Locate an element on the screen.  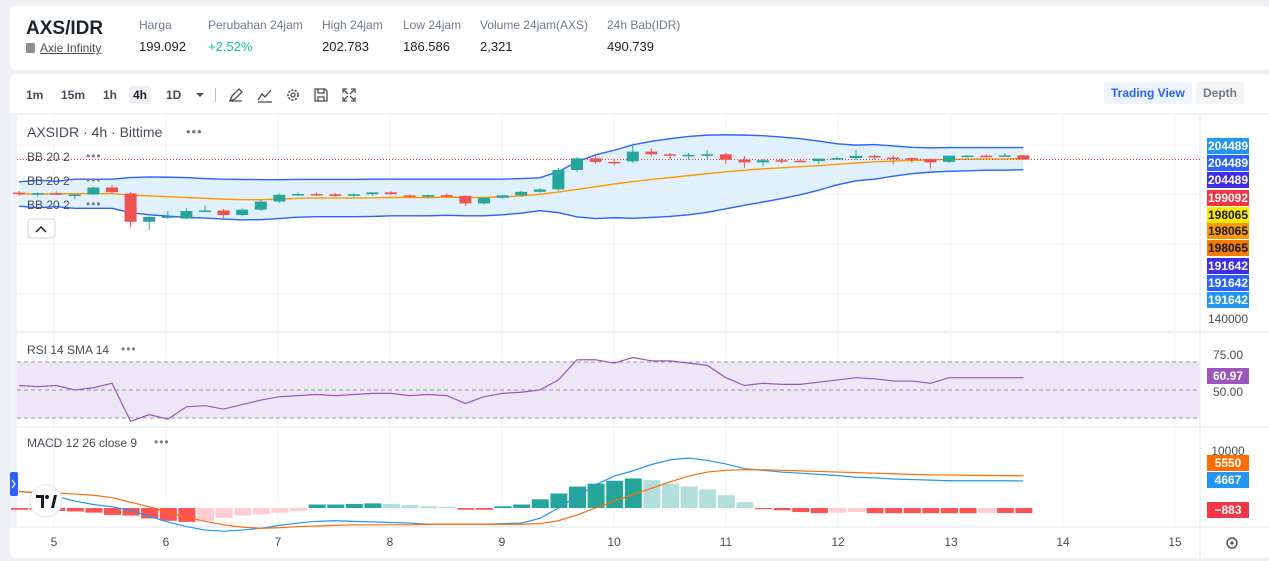
trading-view-button: Trading View is located at coordinates (1148, 93).